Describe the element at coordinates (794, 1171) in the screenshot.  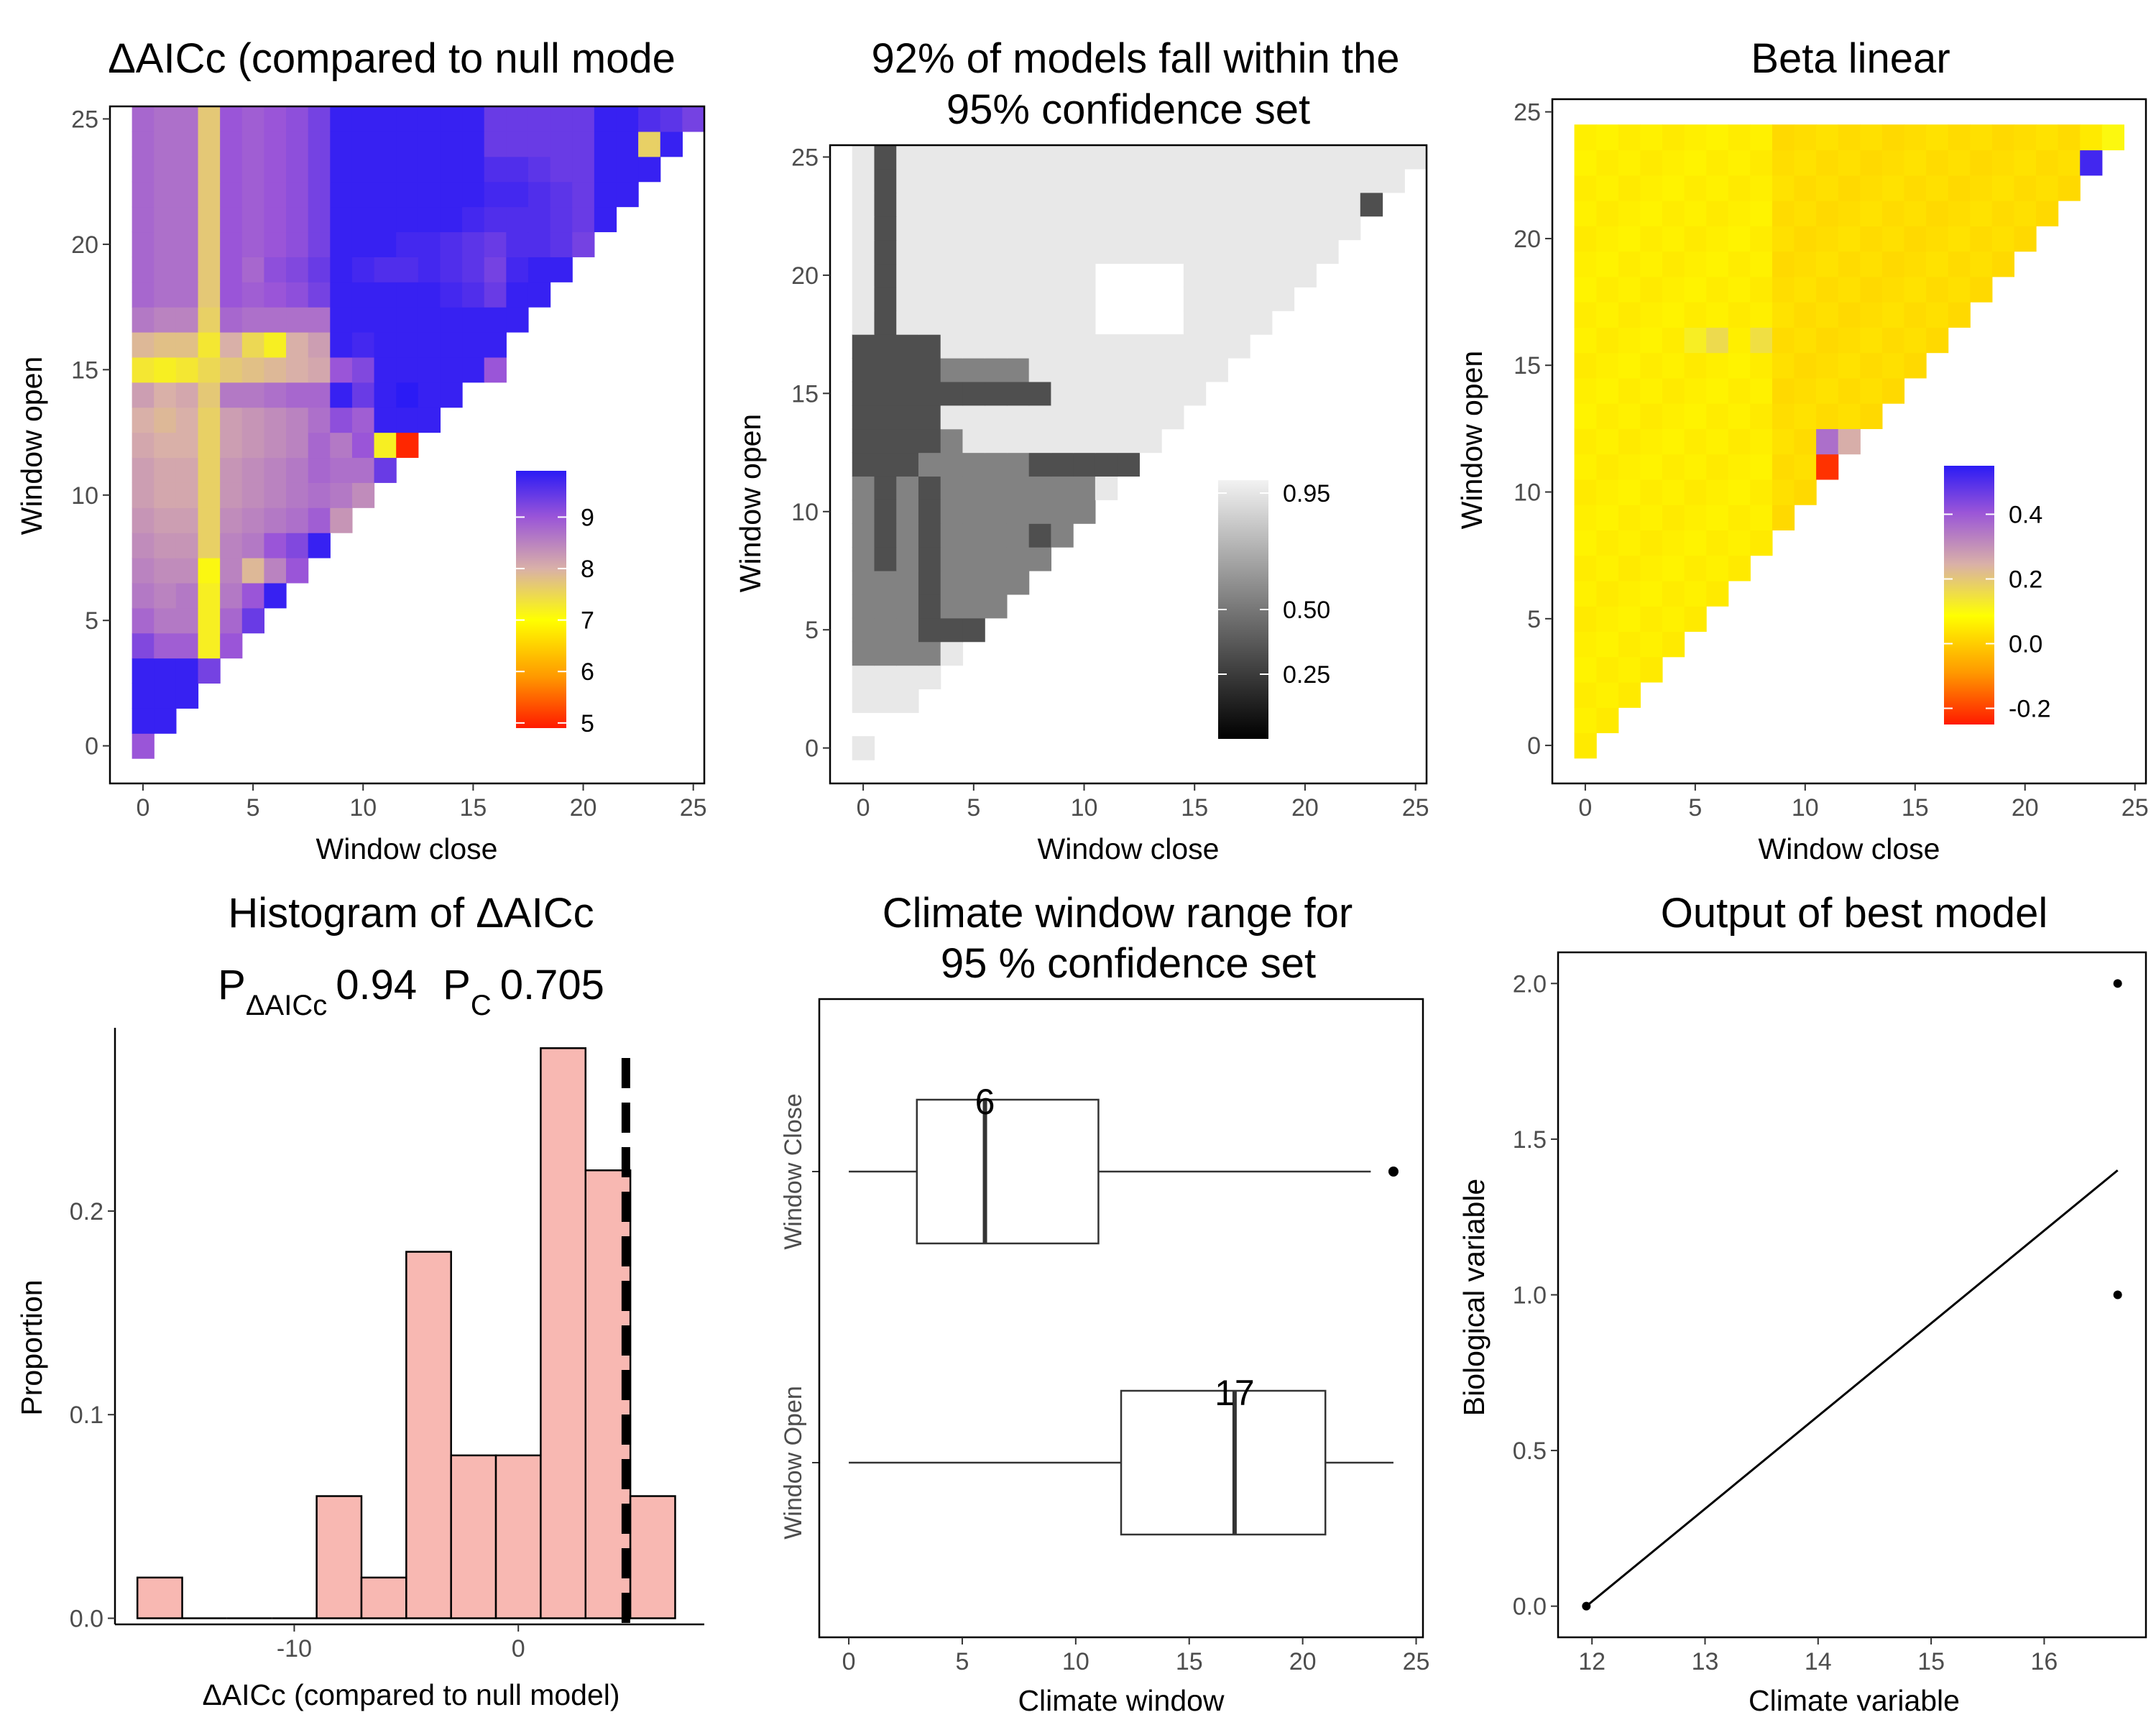
I see `panel5-ytick-label: Window Close` at that location.